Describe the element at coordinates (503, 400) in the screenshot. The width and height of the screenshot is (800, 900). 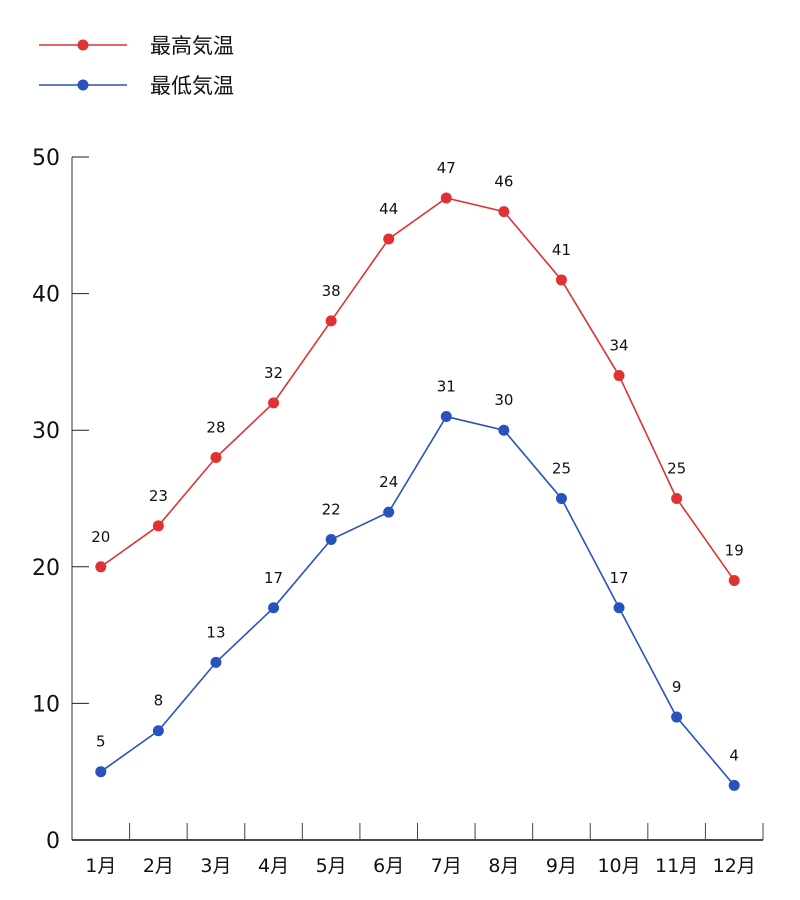
I see `data-label: 30` at that location.